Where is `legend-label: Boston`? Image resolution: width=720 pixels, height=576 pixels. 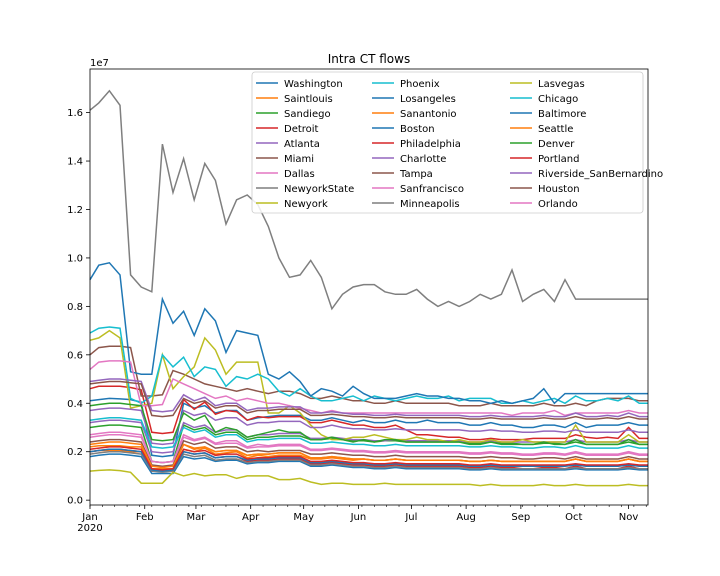
legend-label: Boston is located at coordinates (417, 129).